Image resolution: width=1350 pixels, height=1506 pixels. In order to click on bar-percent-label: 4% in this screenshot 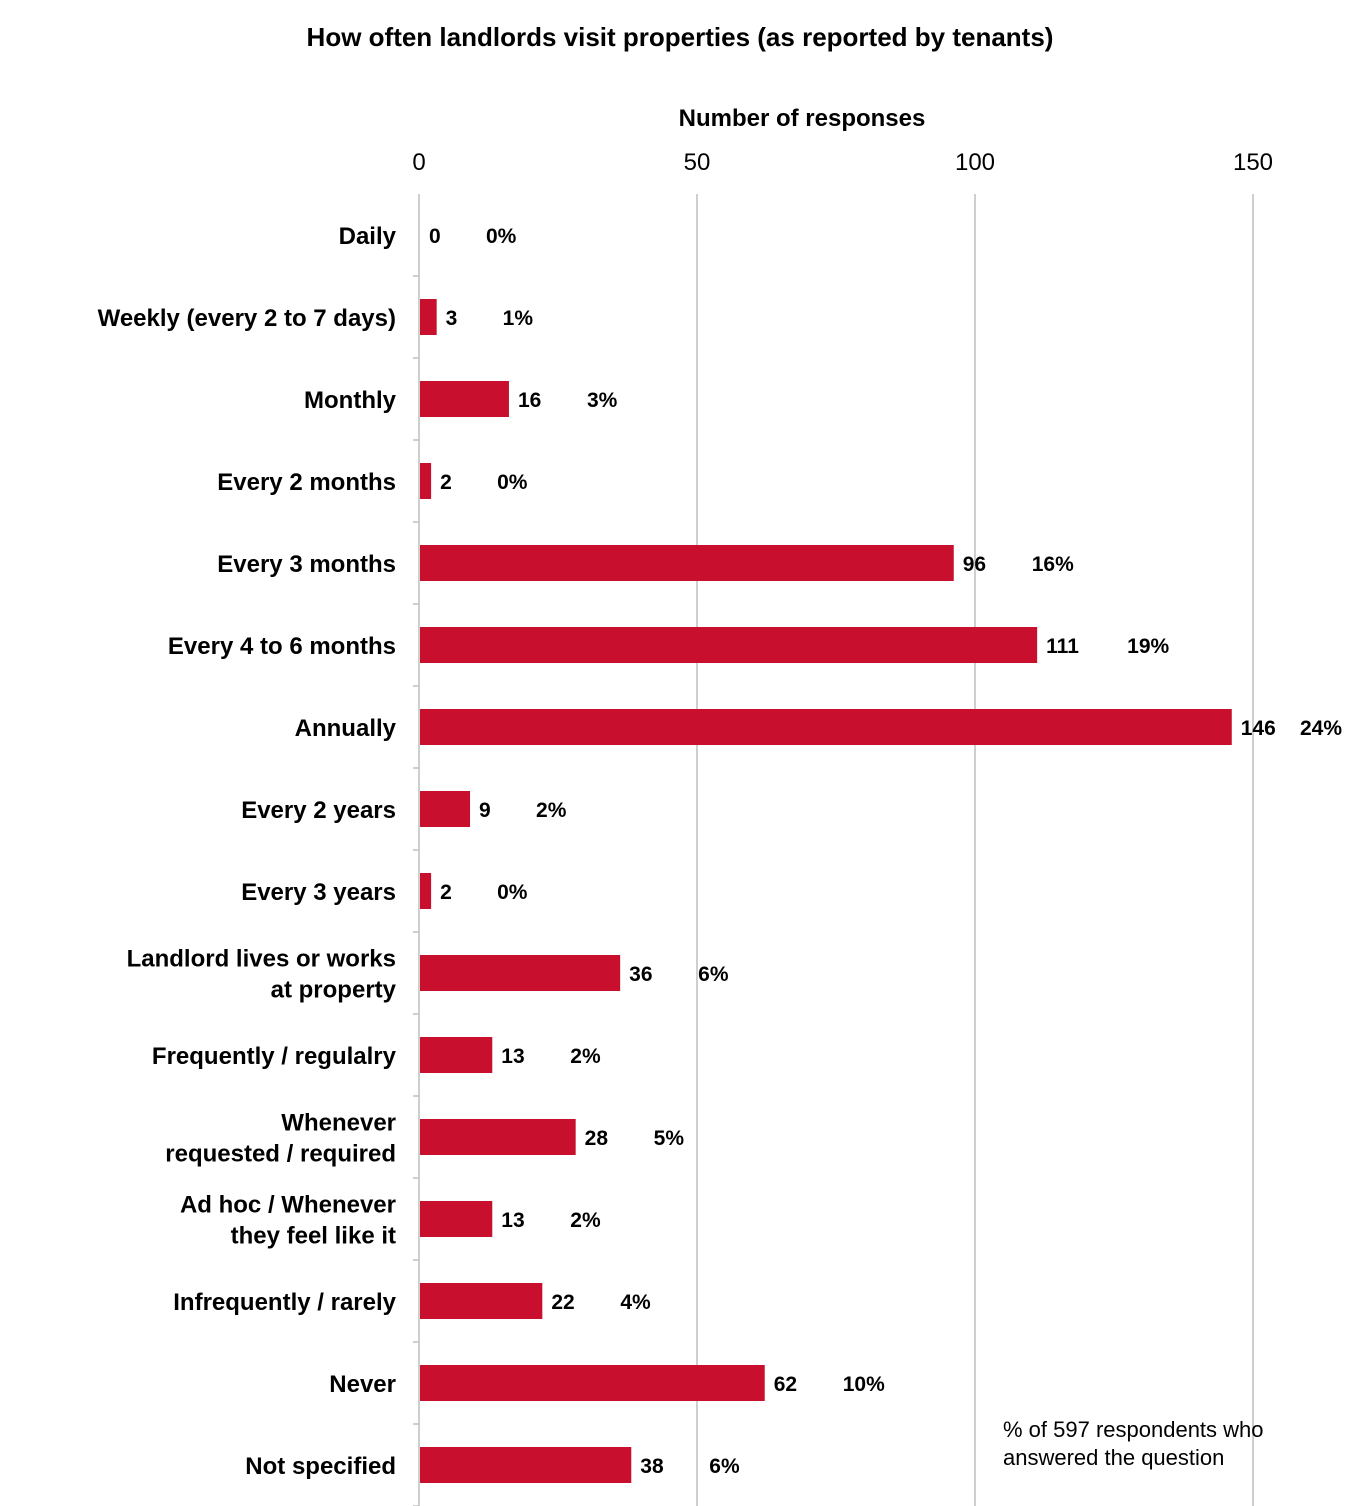, I will do `click(635, 1302)`.